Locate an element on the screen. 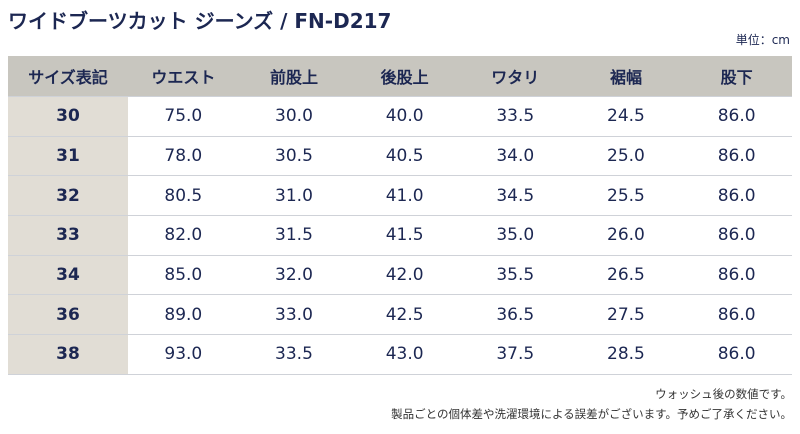 This screenshot has height=434, width=800. table-row: 33 82.0 31.5 41.5 35.0 26.0 86.0 is located at coordinates (400, 235).